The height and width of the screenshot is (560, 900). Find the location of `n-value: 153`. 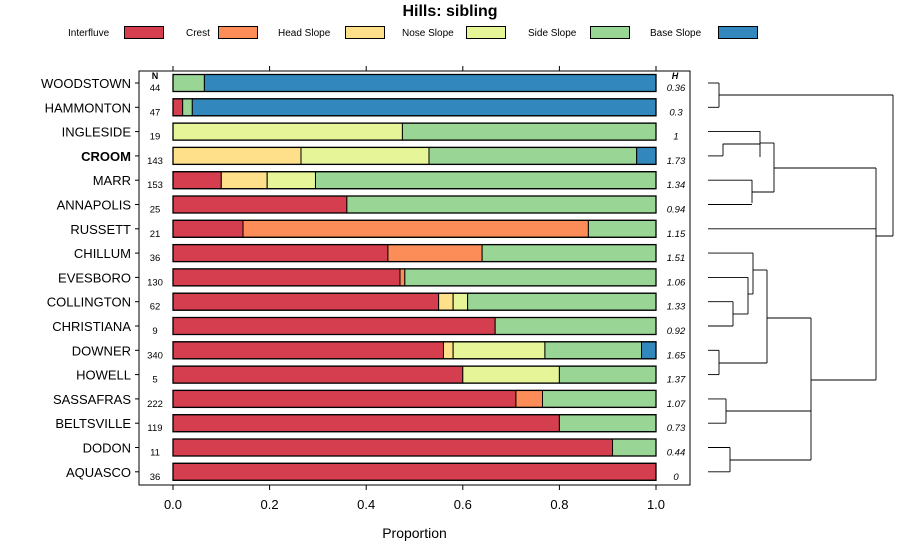

n-value: 153 is located at coordinates (155, 185).